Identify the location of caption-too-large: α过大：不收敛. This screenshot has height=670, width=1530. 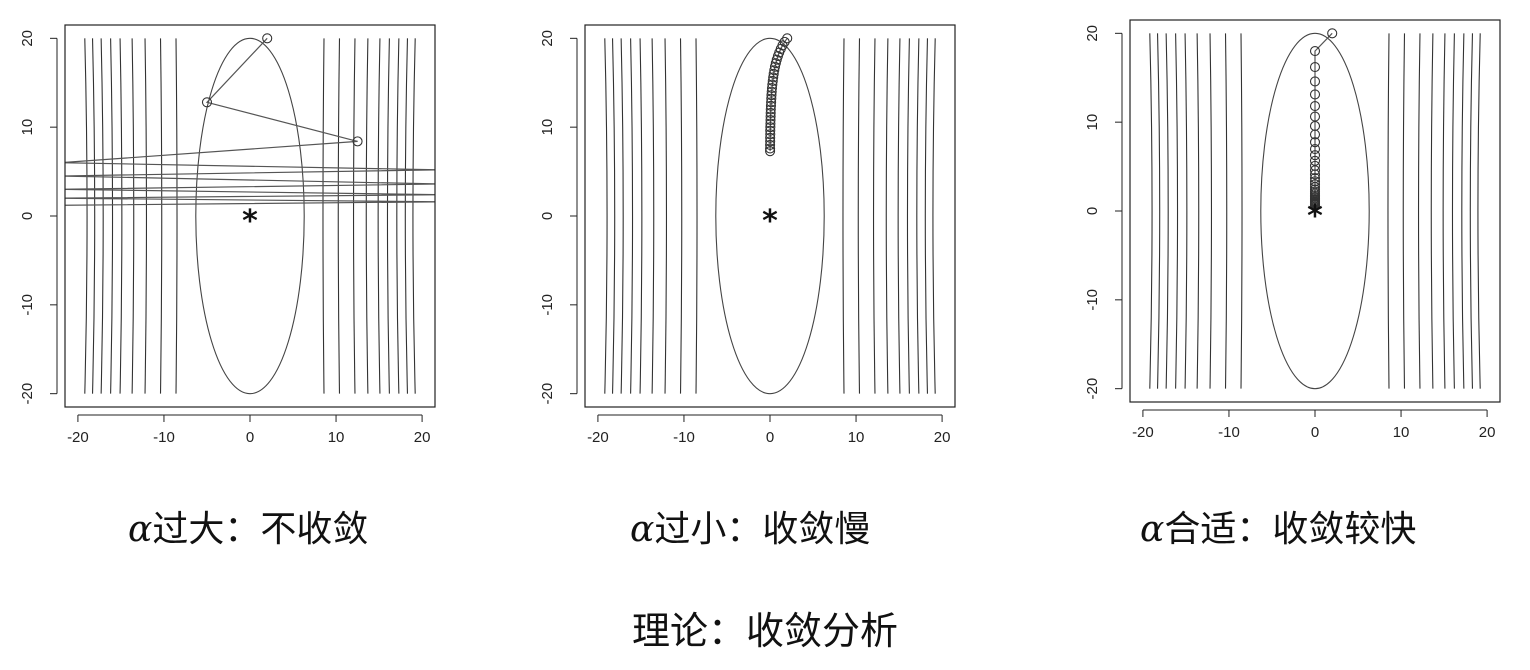
(248, 526).